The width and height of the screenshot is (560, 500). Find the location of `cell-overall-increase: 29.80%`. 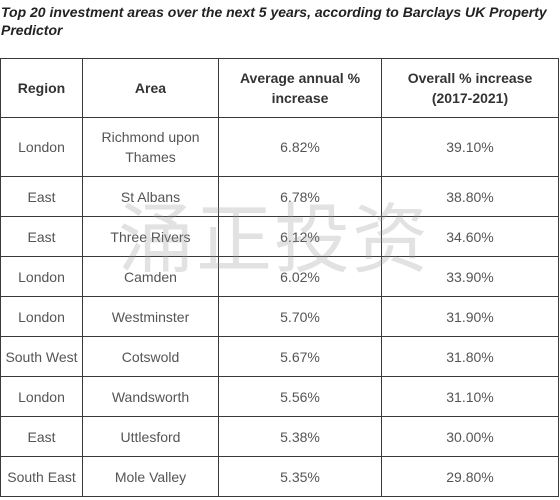

cell-overall-increase: 29.80% is located at coordinates (470, 476).